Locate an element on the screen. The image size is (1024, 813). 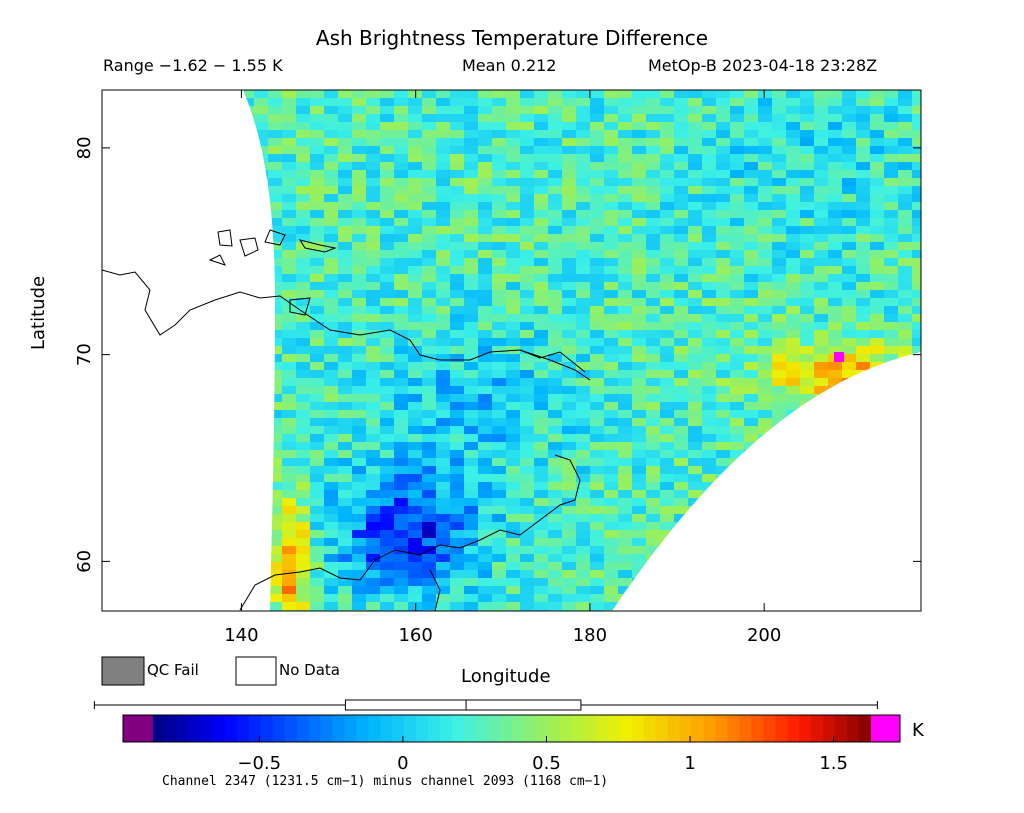
satellite-time-label: MetOp-B 2023-04-18 23:28Z is located at coordinates (763, 65).